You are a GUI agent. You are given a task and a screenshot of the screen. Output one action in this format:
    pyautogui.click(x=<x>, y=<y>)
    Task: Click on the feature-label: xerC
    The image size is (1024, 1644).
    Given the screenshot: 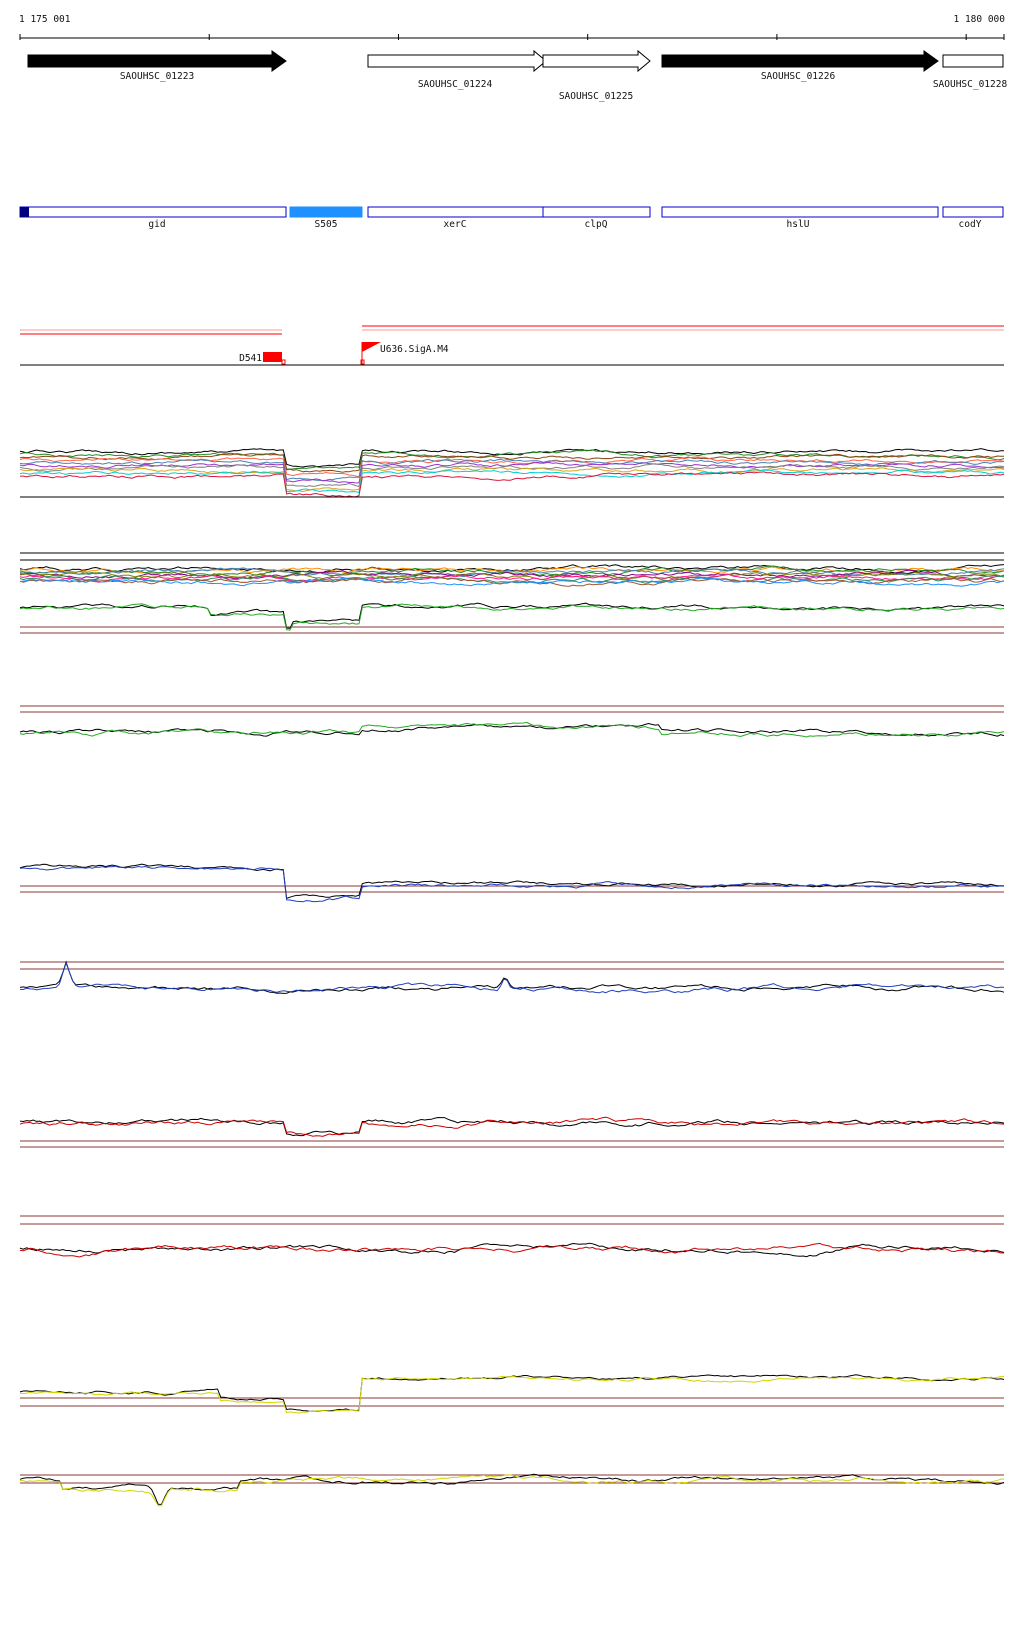 What is the action you would take?
    pyautogui.click(x=455, y=224)
    